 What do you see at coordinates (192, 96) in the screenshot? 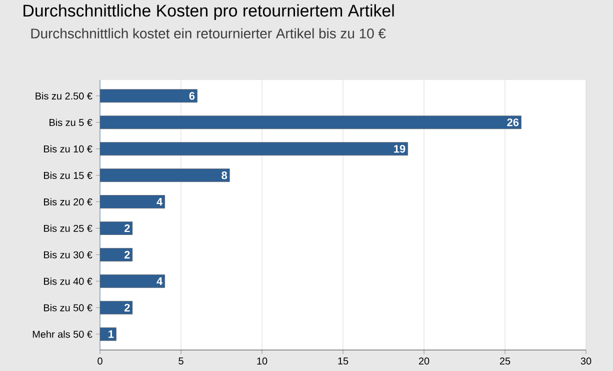
I see `data-label: 6` at bounding box center [192, 96].